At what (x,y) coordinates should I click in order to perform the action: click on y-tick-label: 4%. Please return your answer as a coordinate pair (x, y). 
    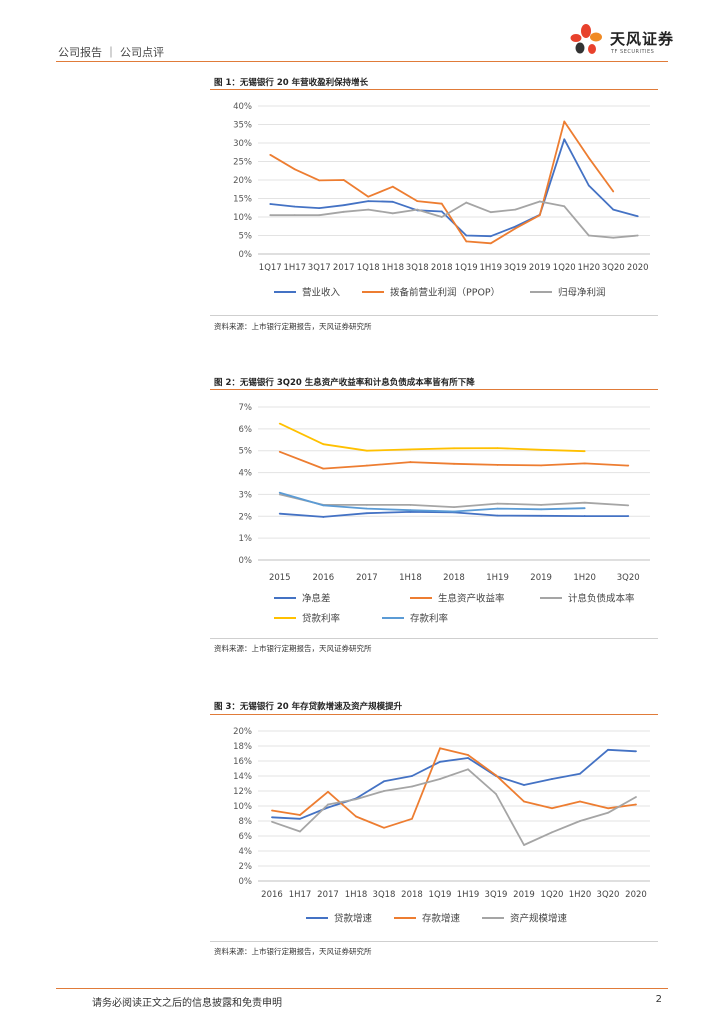
    Looking at the image, I should click on (246, 852).